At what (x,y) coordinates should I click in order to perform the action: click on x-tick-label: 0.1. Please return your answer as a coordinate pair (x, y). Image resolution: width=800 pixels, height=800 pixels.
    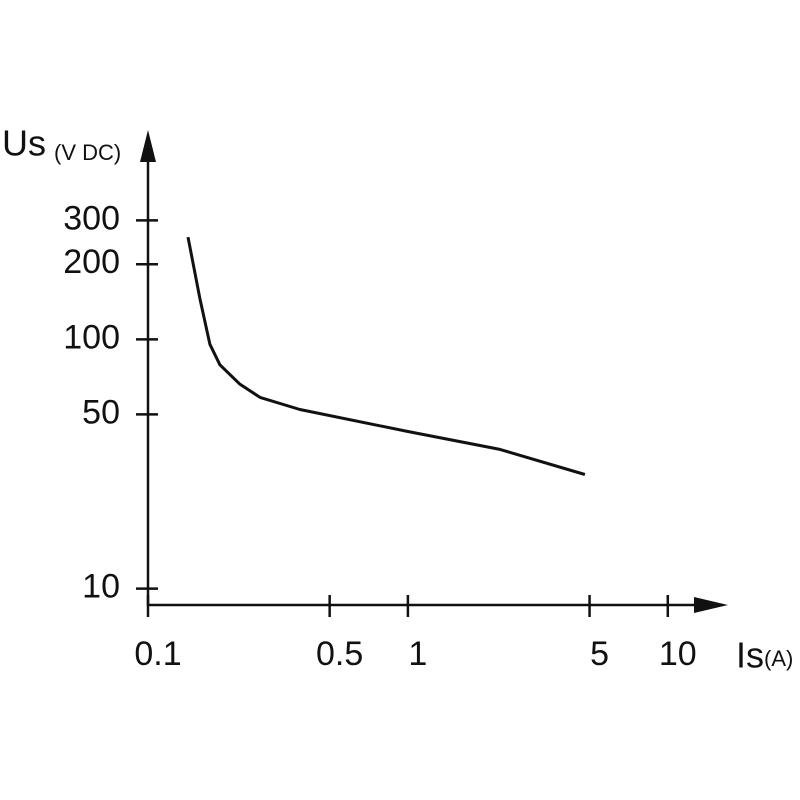
    Looking at the image, I should click on (157, 654).